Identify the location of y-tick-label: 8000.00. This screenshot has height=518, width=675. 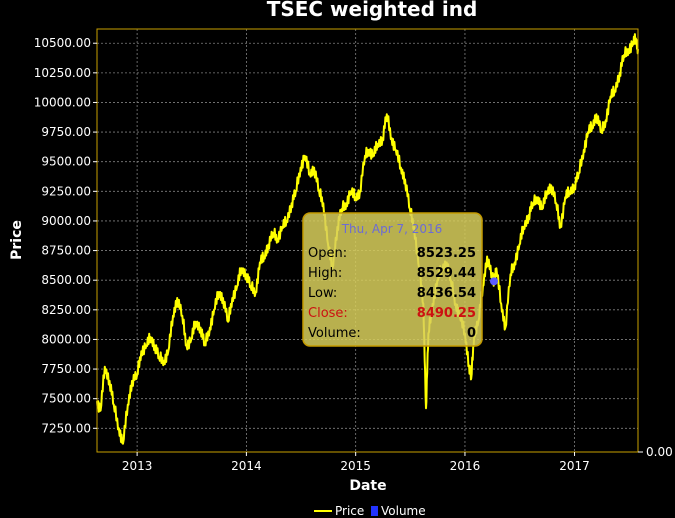
(66, 339).